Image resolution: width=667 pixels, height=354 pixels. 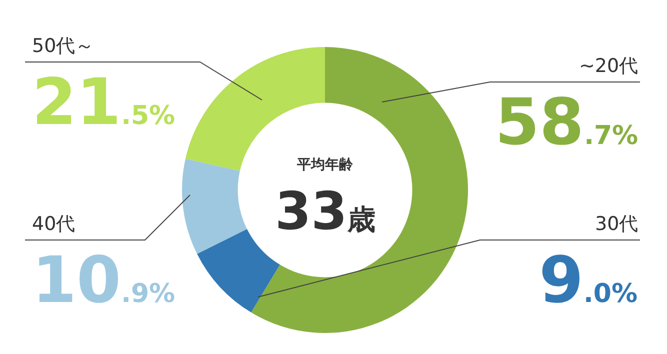 What do you see at coordinates (104, 103) in the screenshot?
I see `data-label: 21.5%` at bounding box center [104, 103].